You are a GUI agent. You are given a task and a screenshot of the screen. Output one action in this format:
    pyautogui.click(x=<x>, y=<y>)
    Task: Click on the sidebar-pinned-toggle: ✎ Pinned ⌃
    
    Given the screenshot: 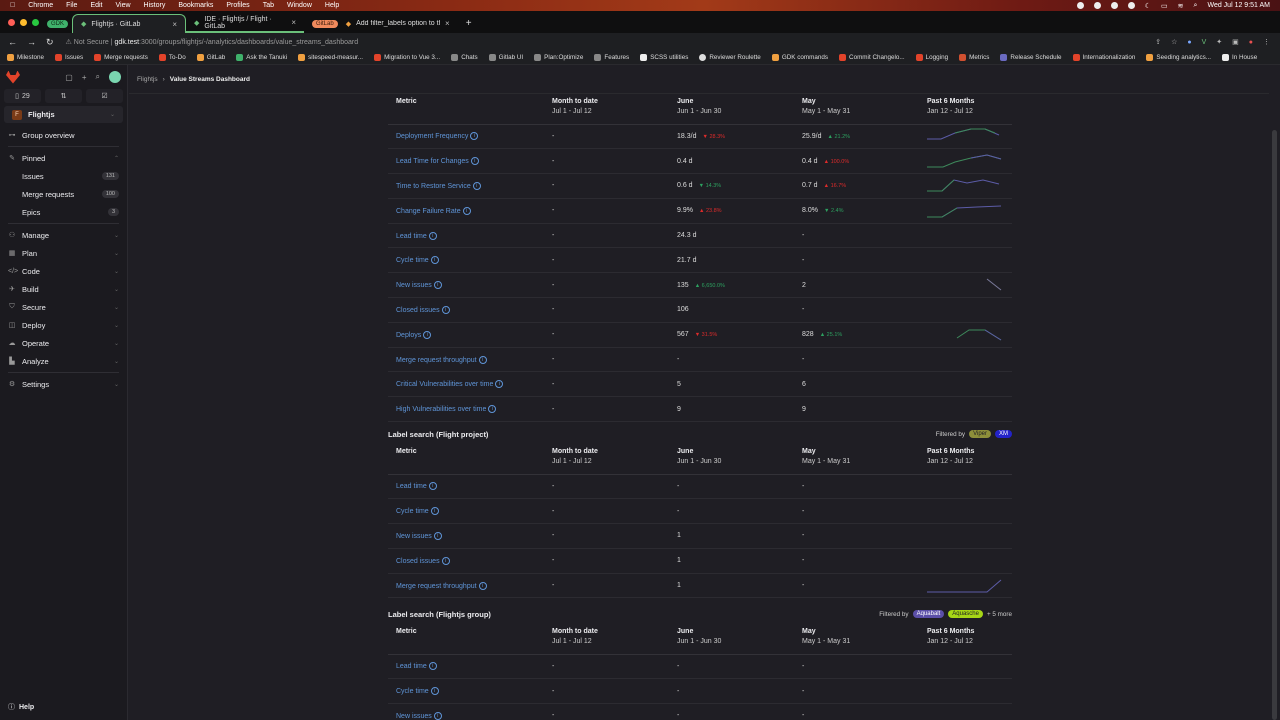 What is the action you would take?
    pyautogui.click(x=64, y=158)
    